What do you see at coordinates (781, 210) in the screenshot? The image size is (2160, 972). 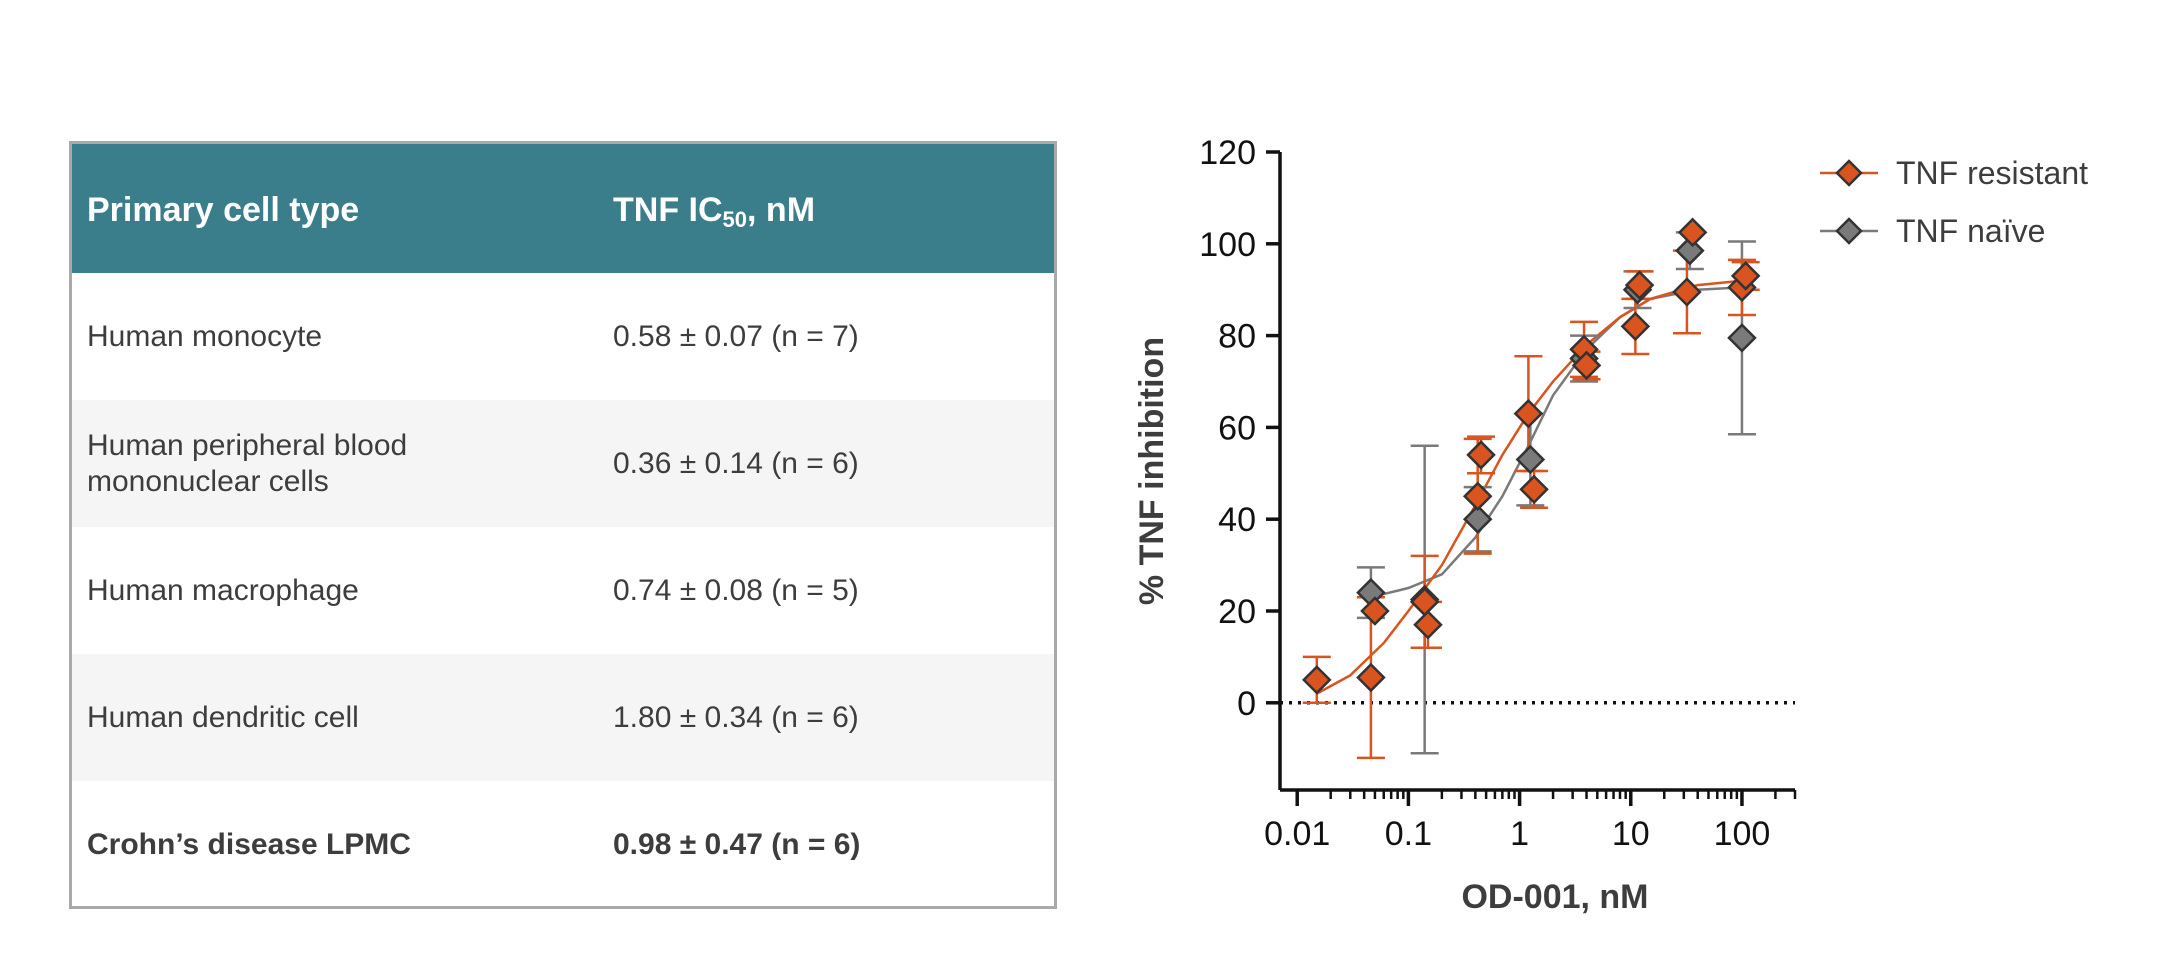 I see `header-ic50-unit: , nM` at bounding box center [781, 210].